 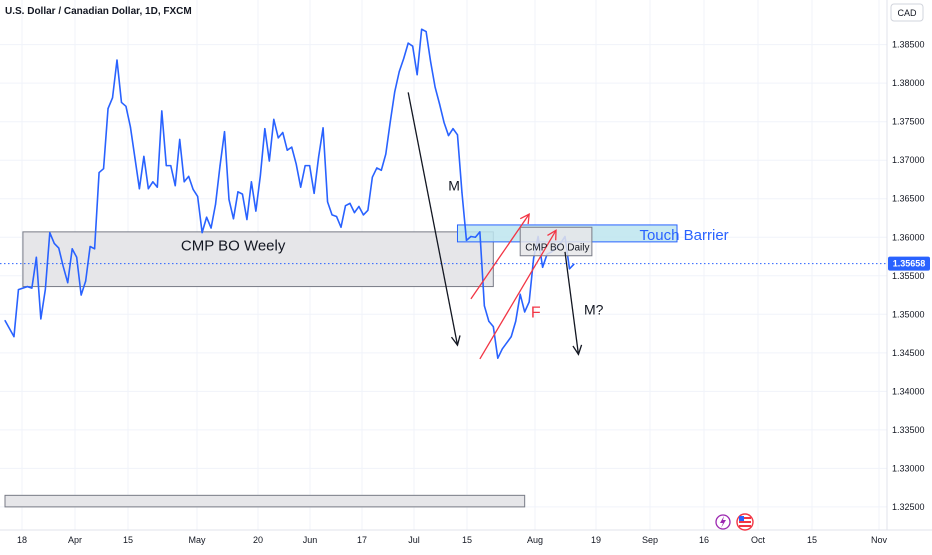 I want to click on weekly-breakout-zone, so click(x=258, y=259).